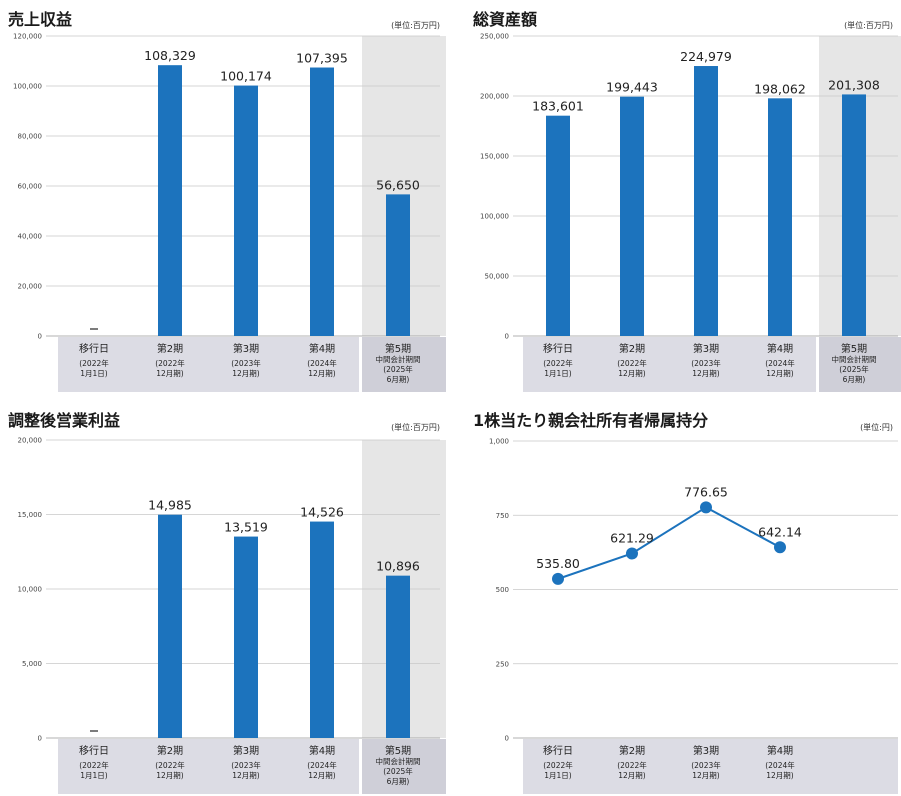 This screenshot has height=796, width=901. Describe the element at coordinates (64, 420) in the screenshot. I see `chart-title: 調整後営業利益` at that location.